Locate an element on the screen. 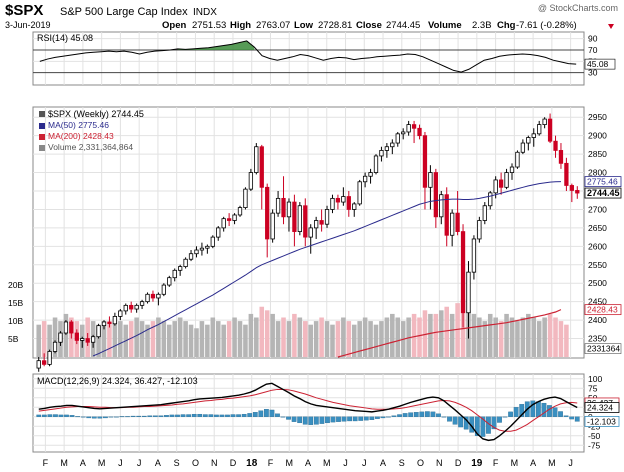  volume-tick-label: 10B is located at coordinates (15, 321).